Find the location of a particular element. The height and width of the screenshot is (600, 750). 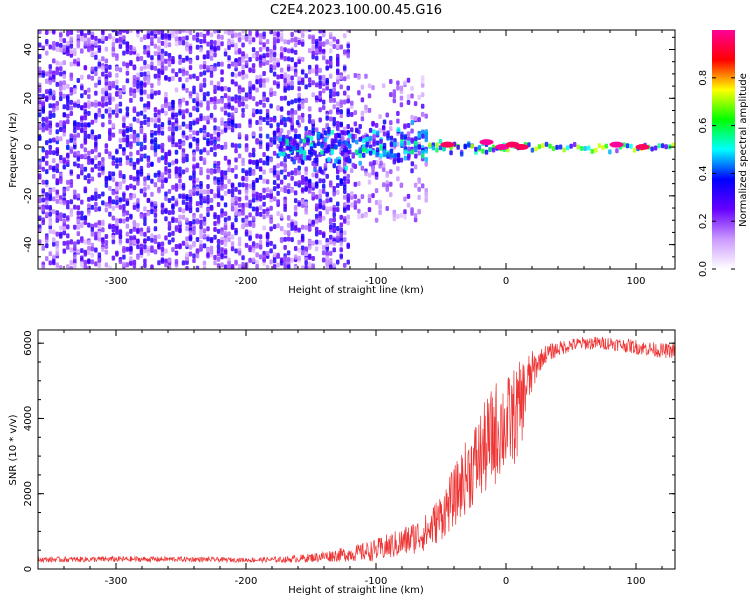

y-tick-label: 0 is located at coordinates (28, 569).